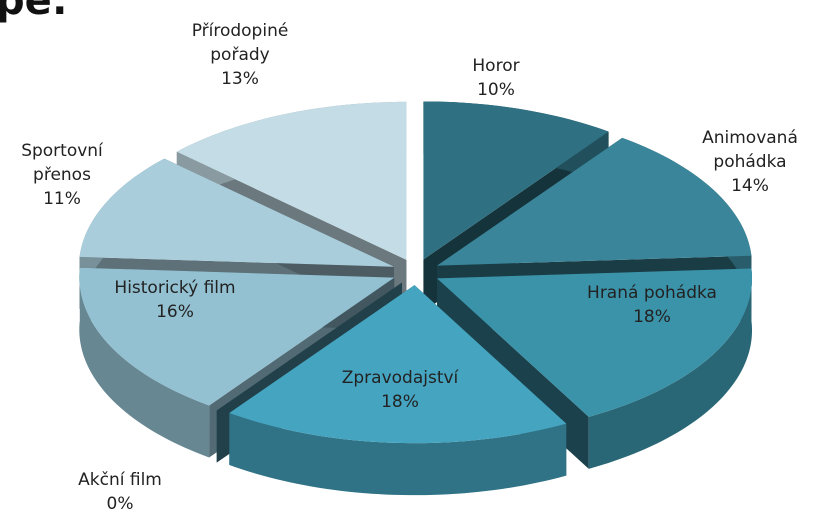  What do you see at coordinates (175, 312) in the screenshot?
I see `value-label: 16%` at bounding box center [175, 312].